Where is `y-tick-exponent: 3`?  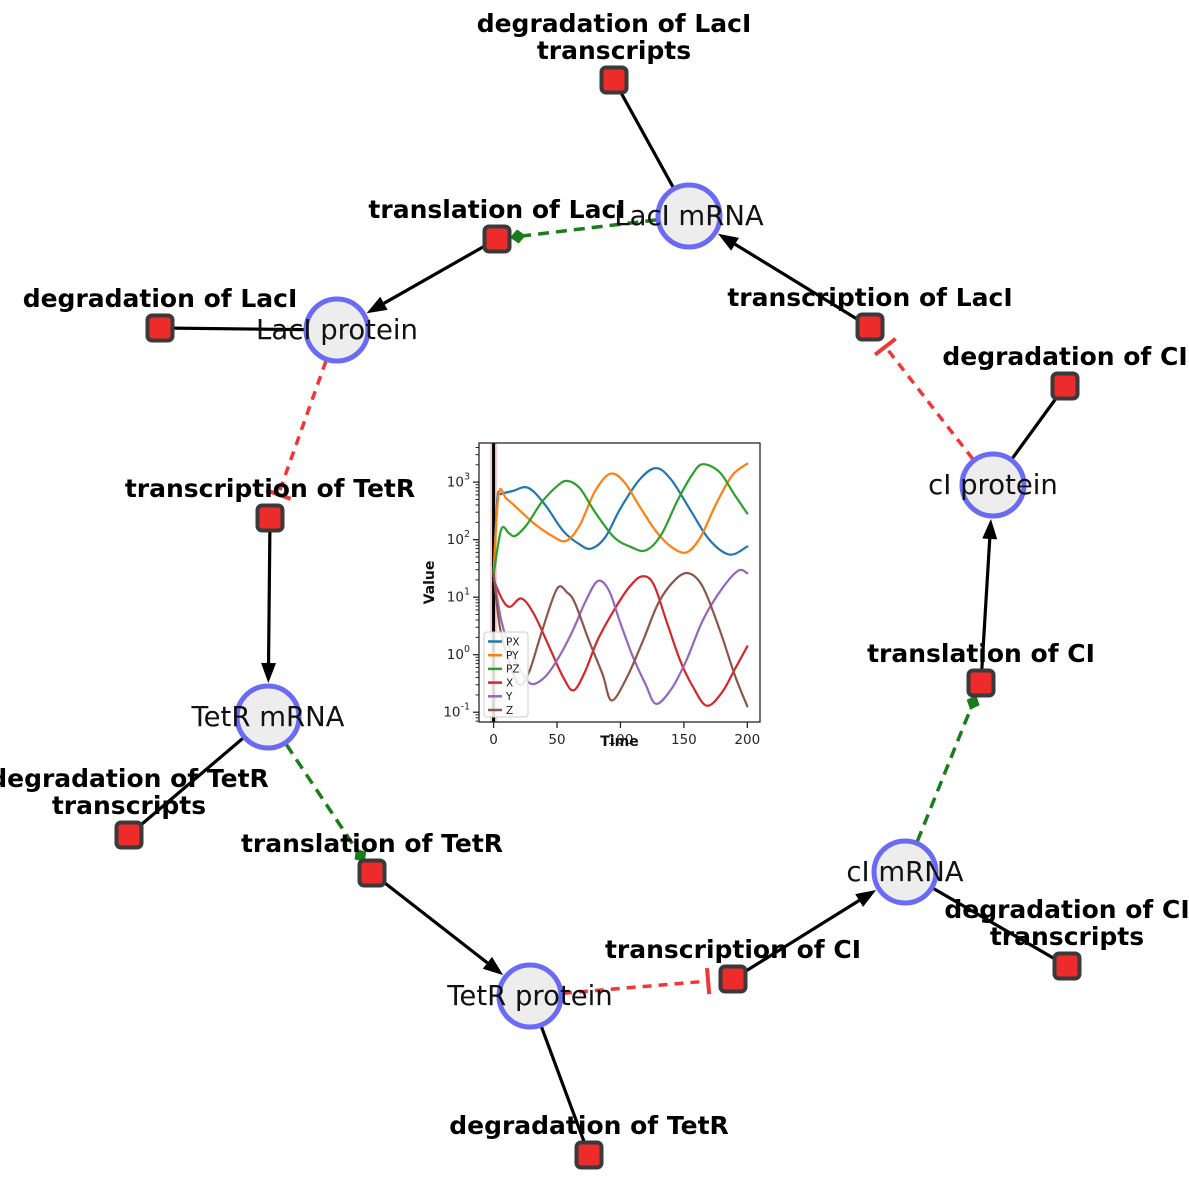
y-tick-exponent: 3 is located at coordinates (467, 477).